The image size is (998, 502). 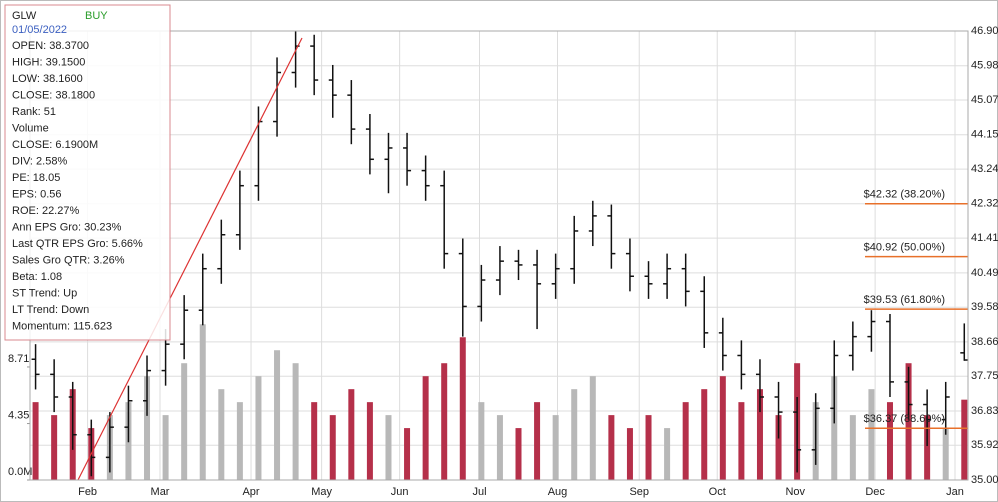 I want to click on info-line: OPEN: 38.3700, so click(x=50, y=46).